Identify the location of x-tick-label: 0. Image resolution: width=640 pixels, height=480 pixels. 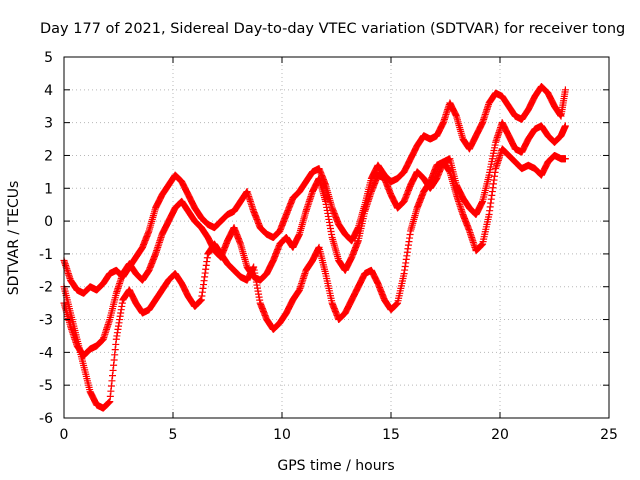
(64, 435).